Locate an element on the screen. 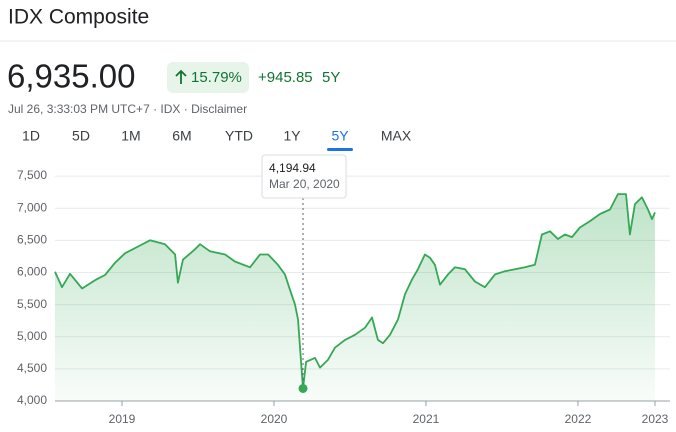 The image size is (676, 432). tab-underline is located at coordinates (340, 149).